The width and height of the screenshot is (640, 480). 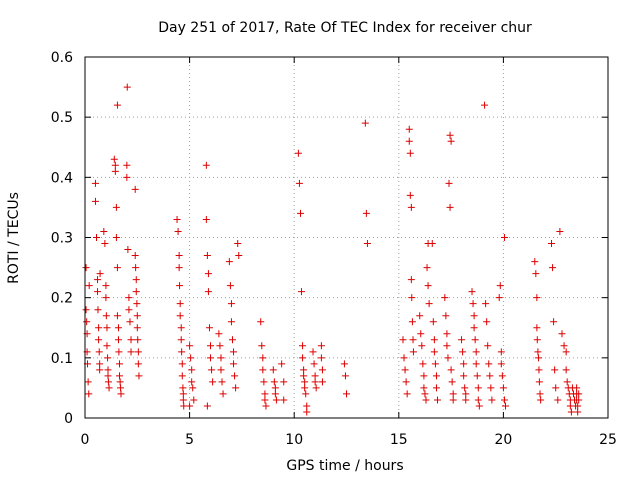 What do you see at coordinates (399, 440) in the screenshot?
I see `x-tick-label: 15` at bounding box center [399, 440].